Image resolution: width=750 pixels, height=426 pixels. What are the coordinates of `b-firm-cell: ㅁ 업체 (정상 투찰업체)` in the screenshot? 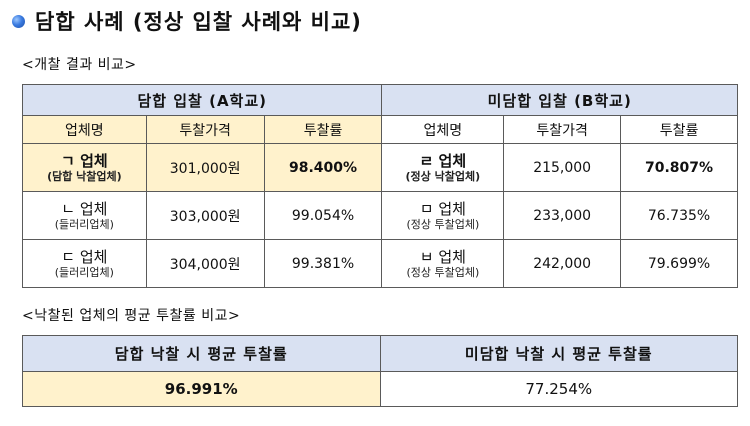 It's located at (443, 215).